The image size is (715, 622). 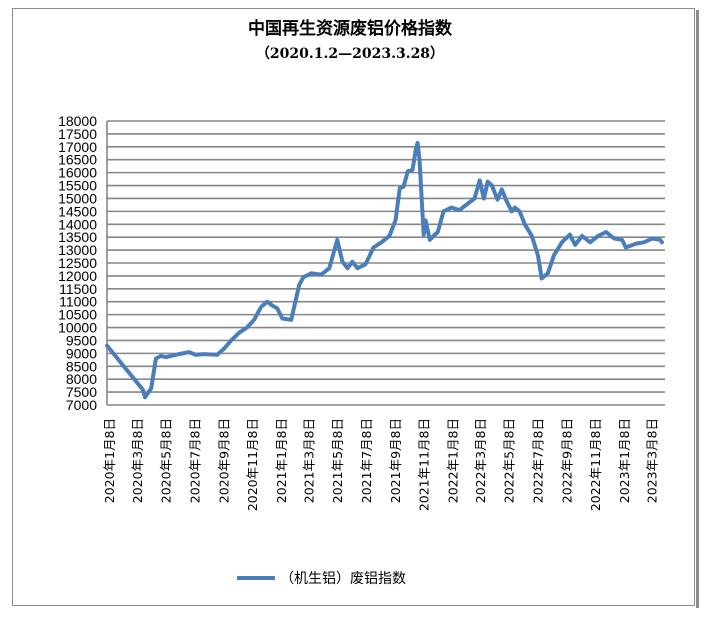 What do you see at coordinates (81, 366) in the screenshot?
I see `y-tick-label: 8500` at bounding box center [81, 366].